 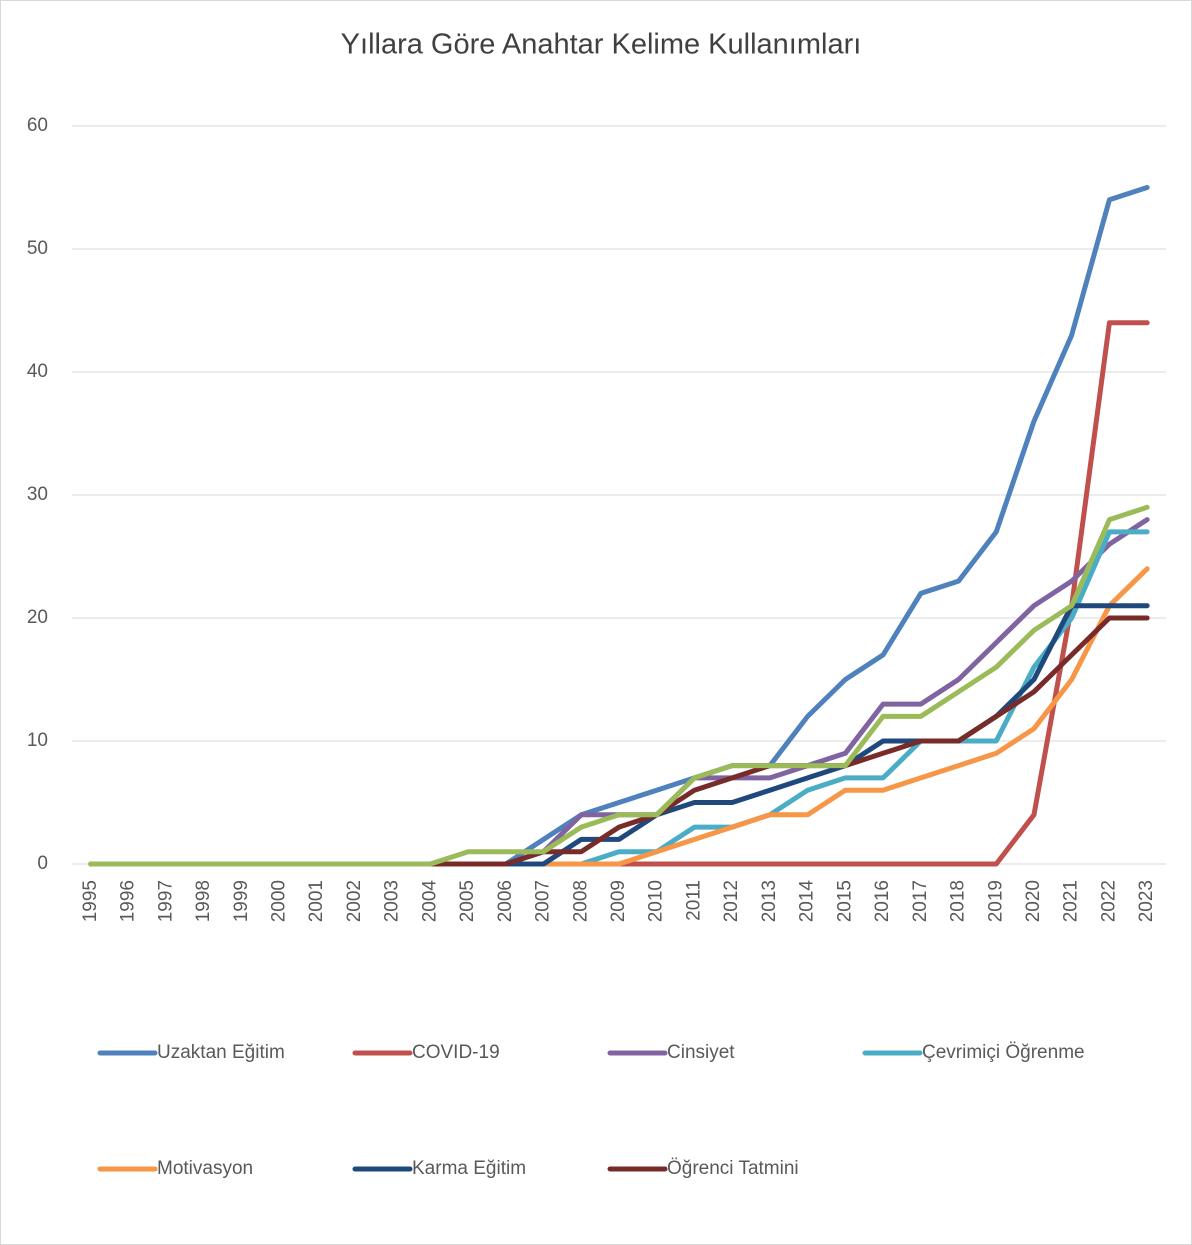 I want to click on legend-label: Karma Eğitim, so click(x=469, y=1168).